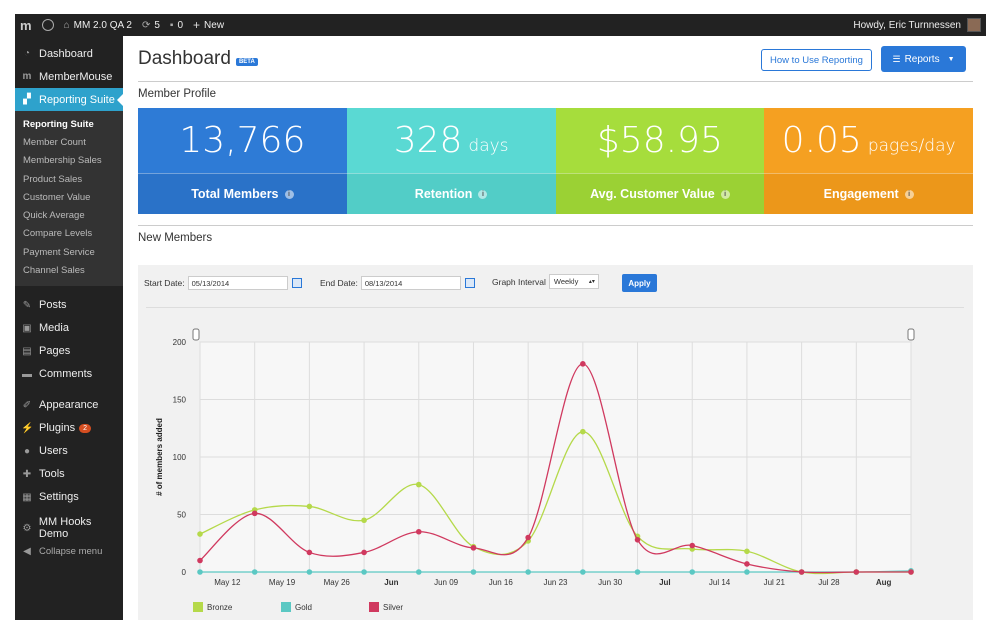 The width and height of the screenshot is (1000, 634). I want to click on submenu-member-count: Member Count, so click(54, 142).